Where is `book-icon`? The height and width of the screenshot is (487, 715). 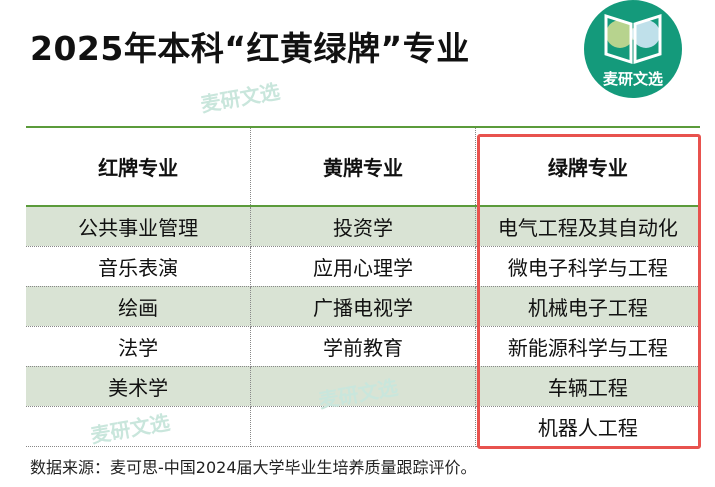
book-icon is located at coordinates (633, 39).